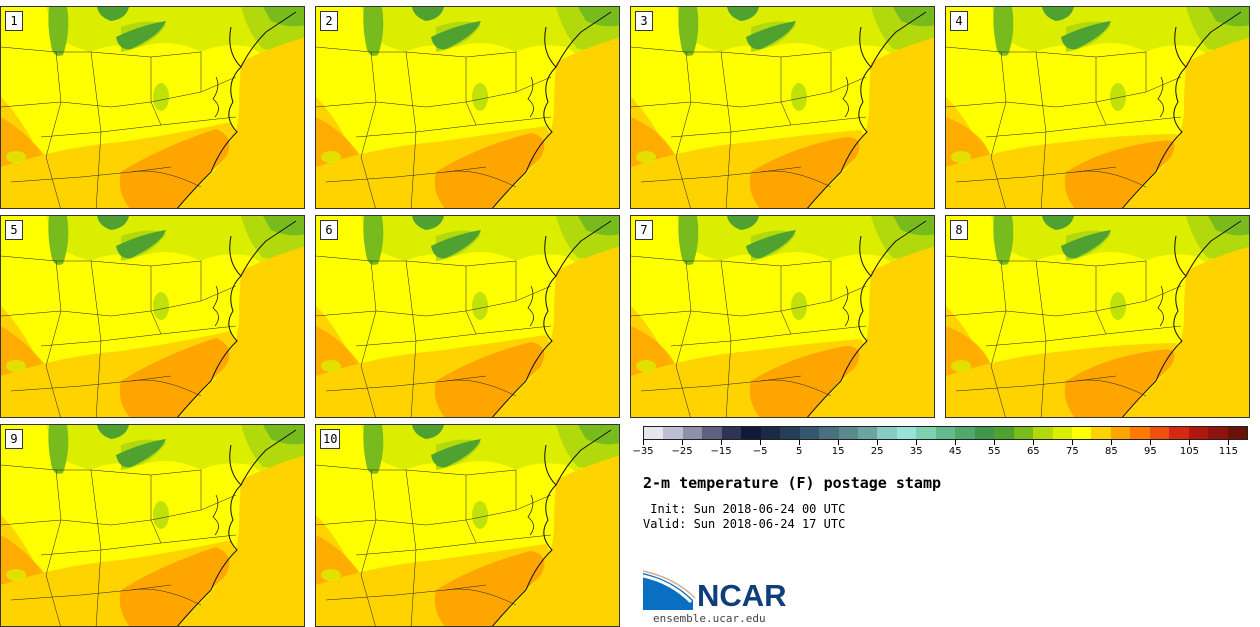 The height and width of the screenshot is (627, 1260). What do you see at coordinates (1150, 451) in the screenshot?
I see `colorbar-tick-label: 95` at bounding box center [1150, 451].